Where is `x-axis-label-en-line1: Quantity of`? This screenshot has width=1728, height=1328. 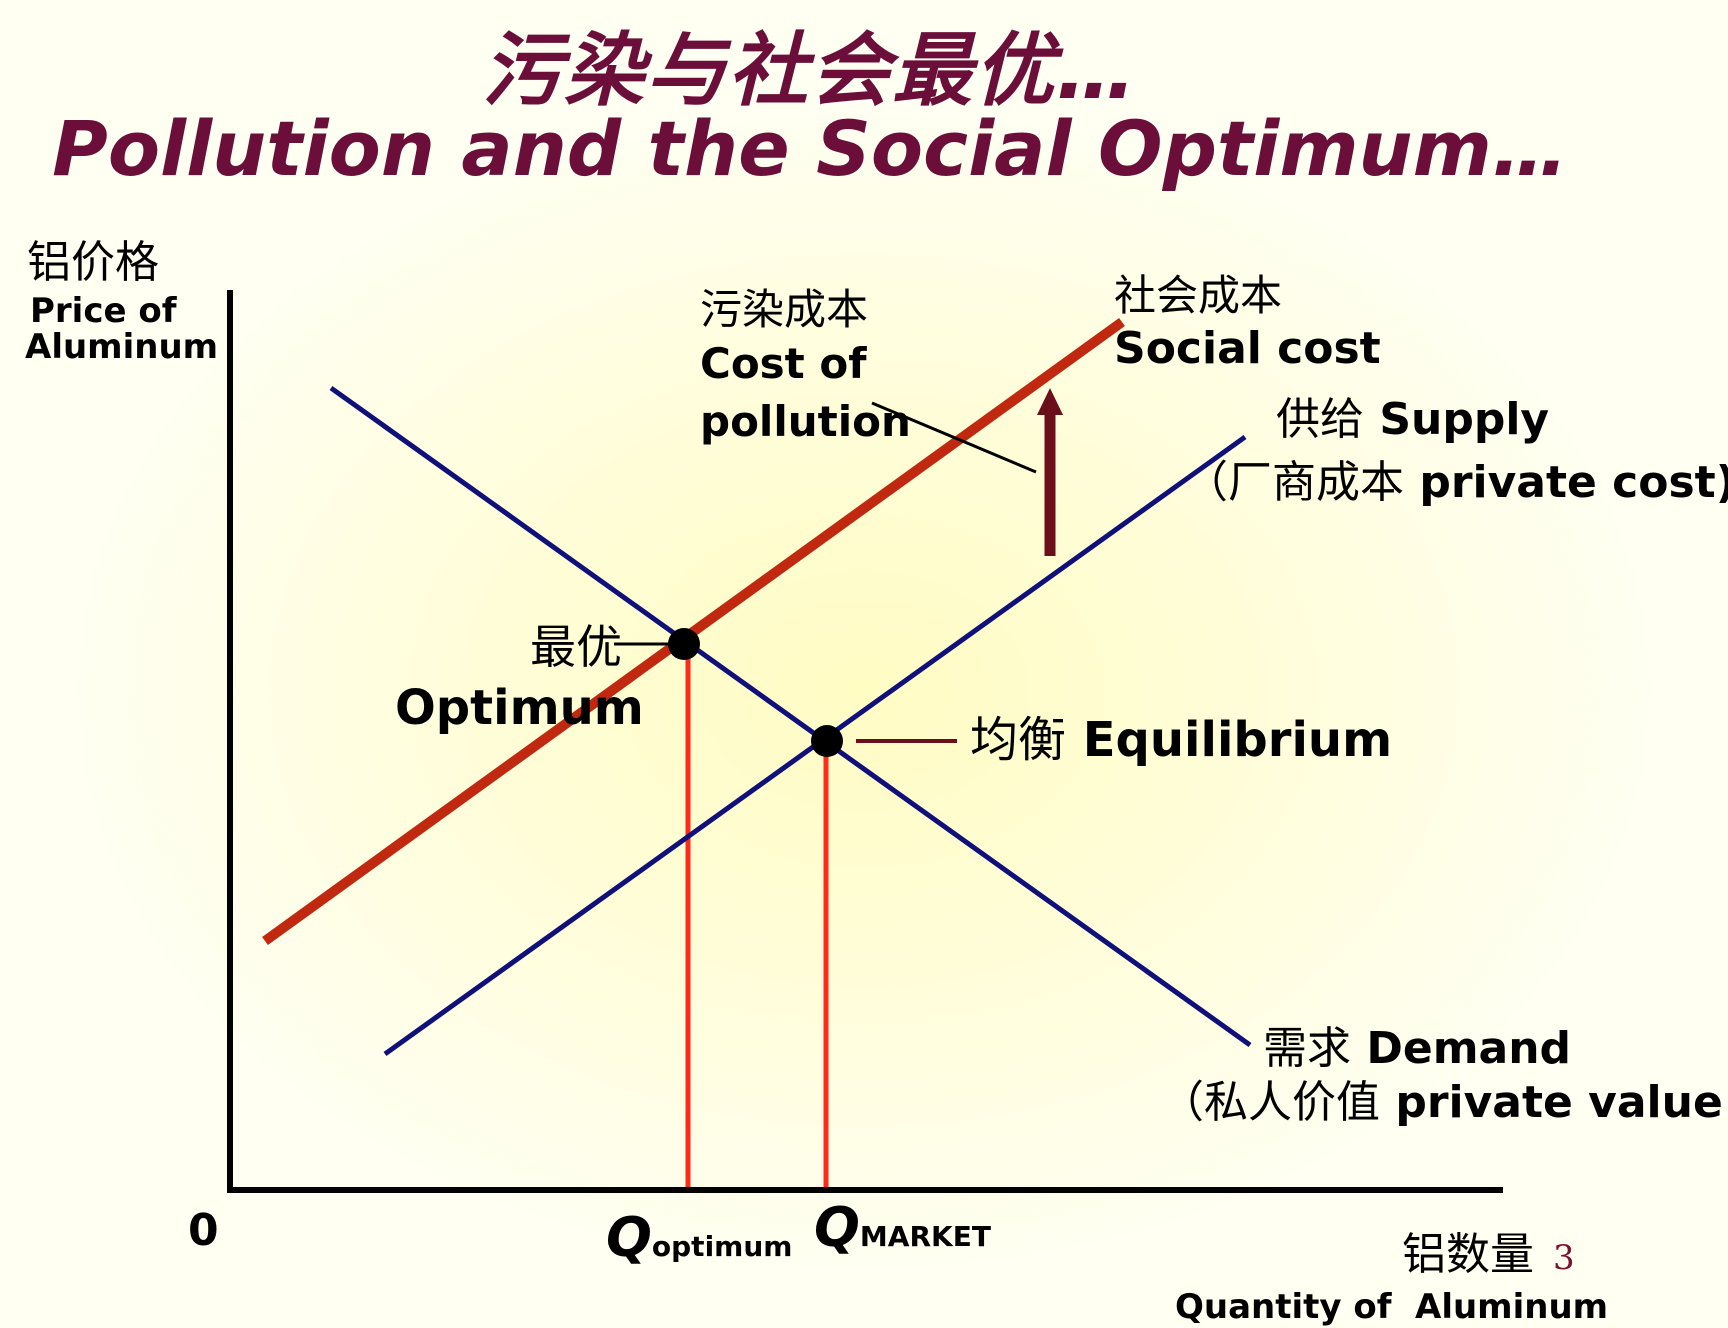
x-axis-label-en-line1: Quantity of is located at coordinates (1283, 1307).